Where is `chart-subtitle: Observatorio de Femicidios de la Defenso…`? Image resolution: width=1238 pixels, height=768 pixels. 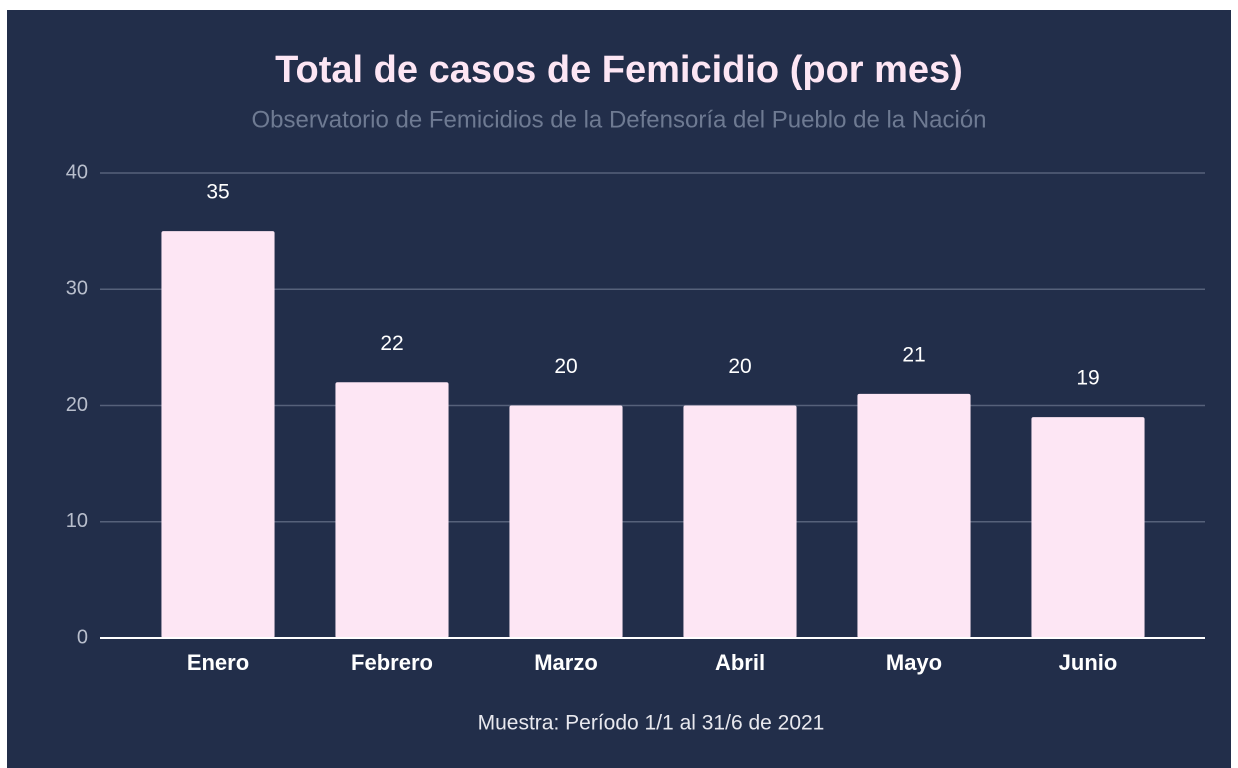 chart-subtitle: Observatorio de Femicidios de la Defenso… is located at coordinates (618, 119).